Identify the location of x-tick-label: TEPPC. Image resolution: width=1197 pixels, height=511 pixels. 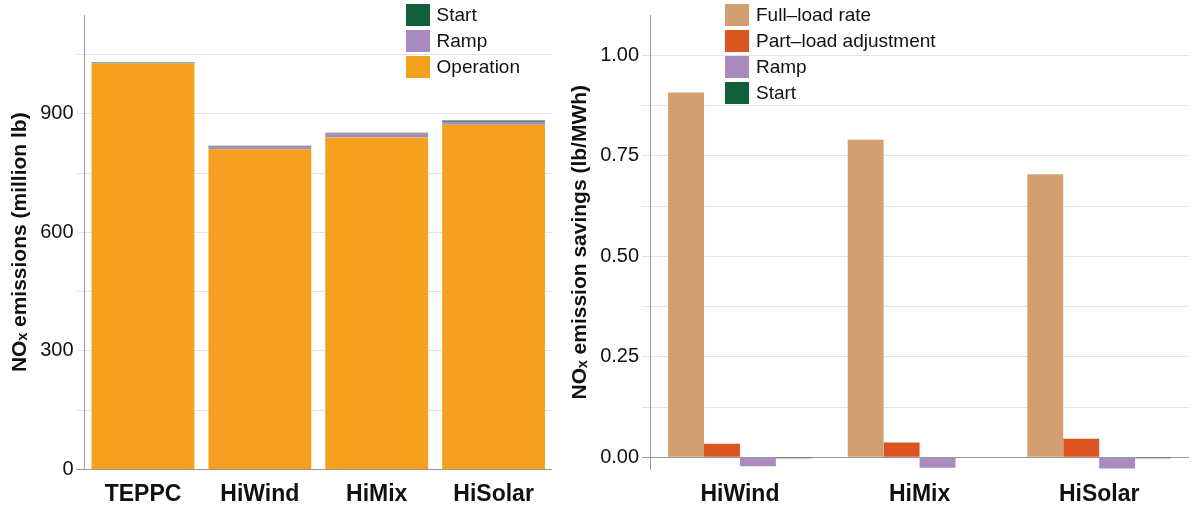
(143, 492).